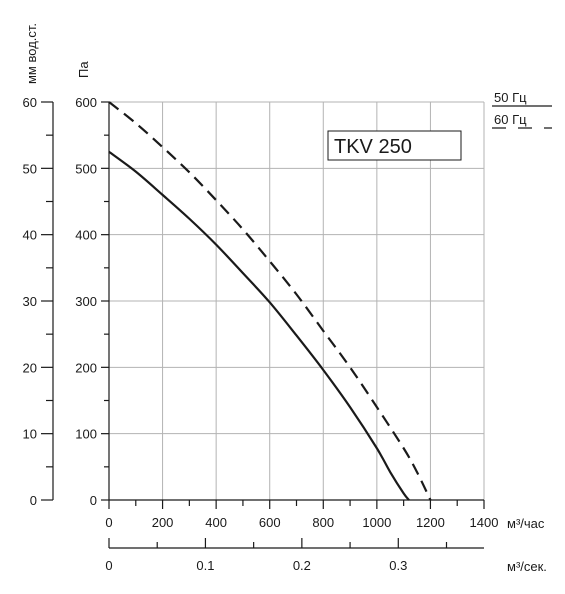  I want to click on y2-tick-label: 60, so click(30, 102).